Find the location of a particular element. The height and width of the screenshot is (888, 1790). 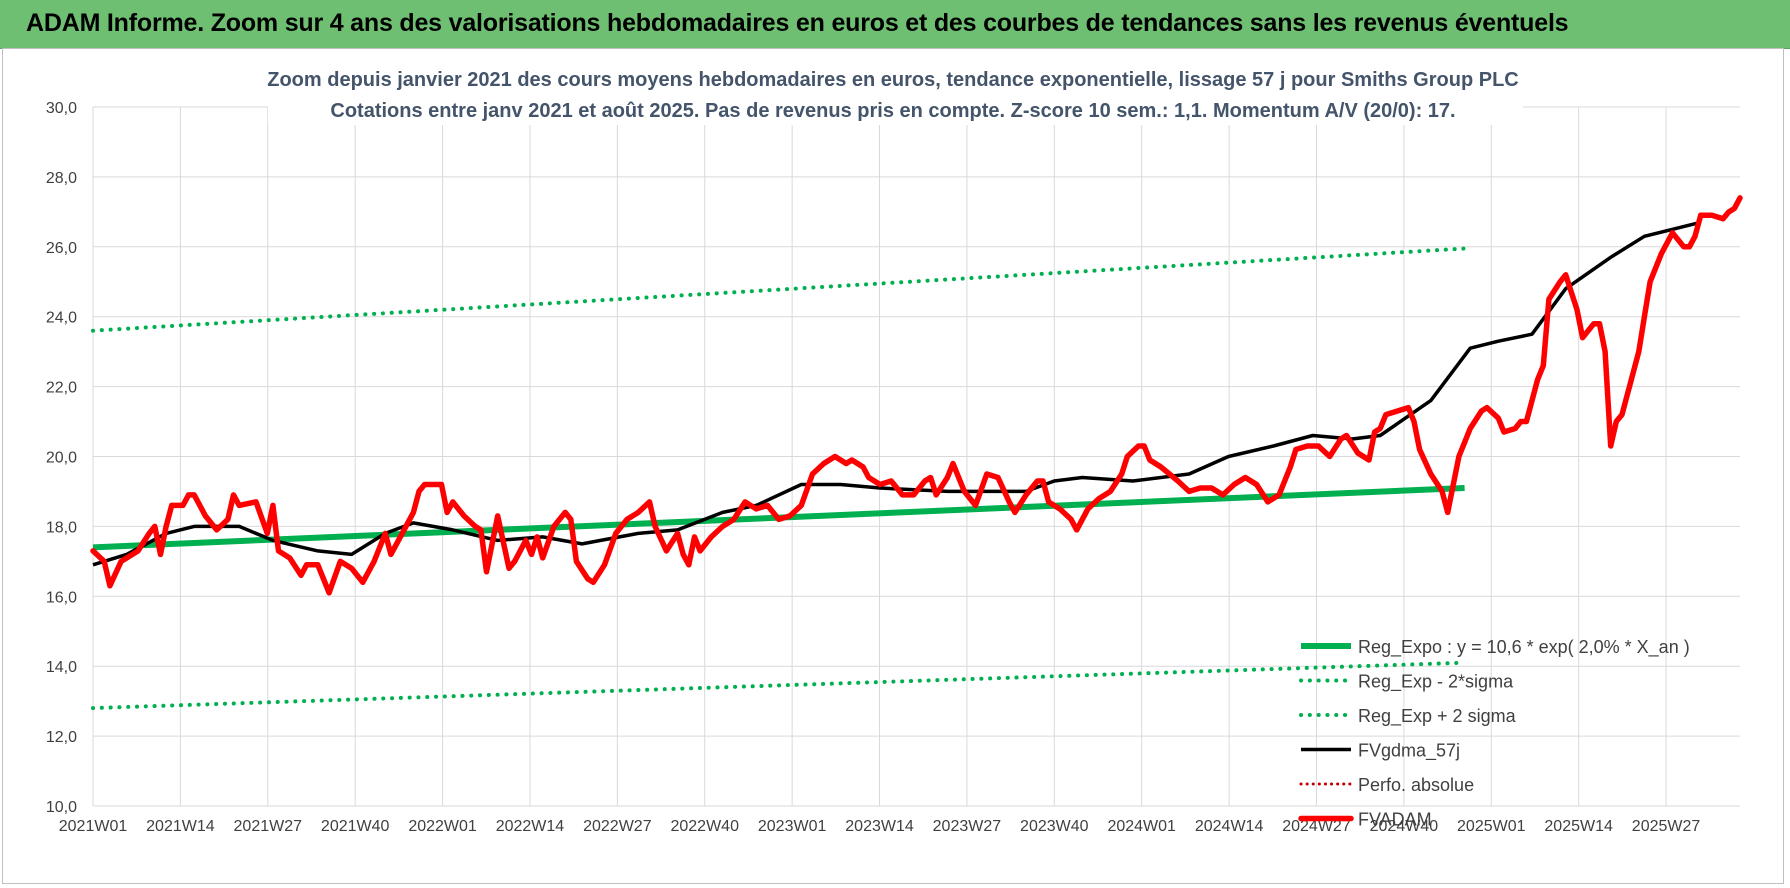

x-tick-label: 2022W14 is located at coordinates (530, 826).